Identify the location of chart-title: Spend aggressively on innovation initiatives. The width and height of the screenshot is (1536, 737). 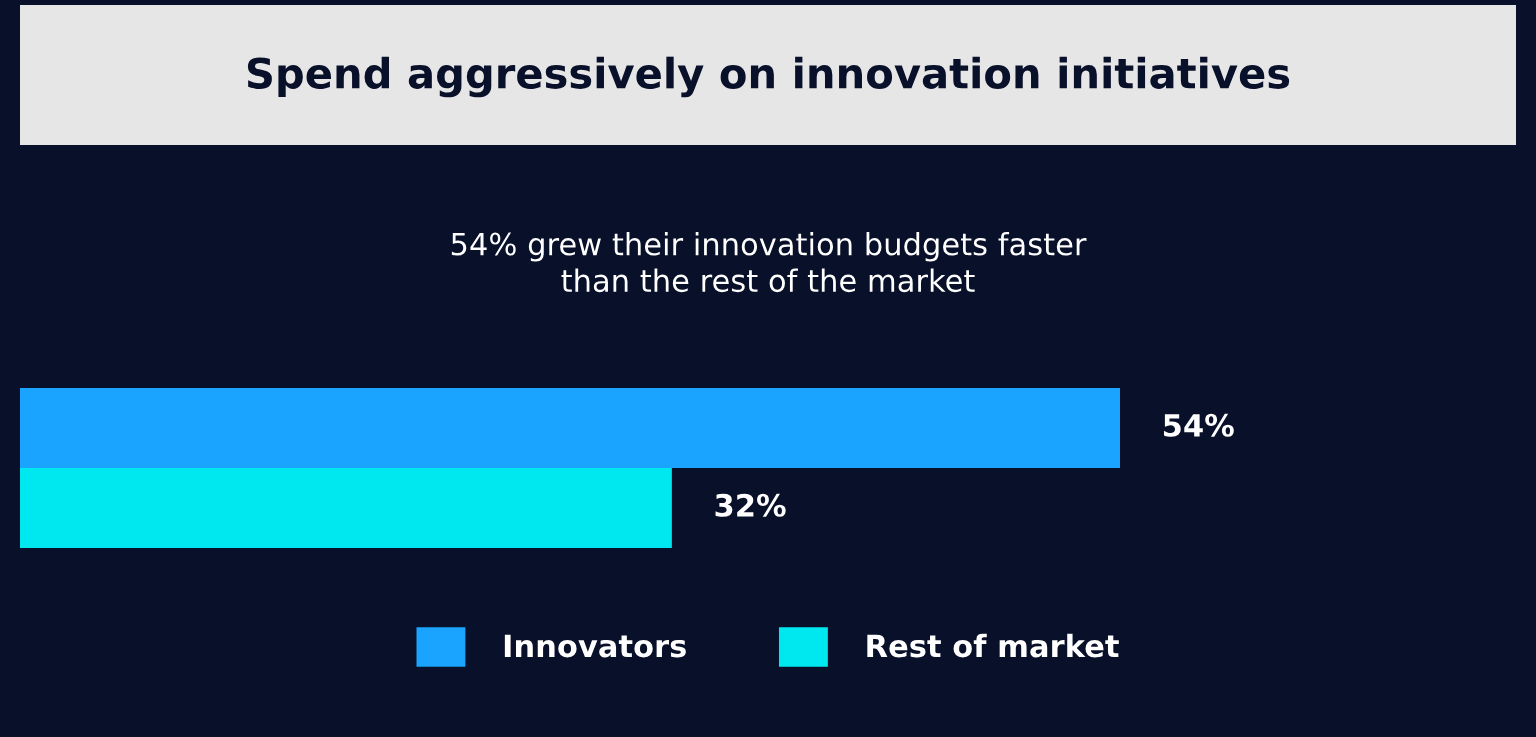
(768, 77).